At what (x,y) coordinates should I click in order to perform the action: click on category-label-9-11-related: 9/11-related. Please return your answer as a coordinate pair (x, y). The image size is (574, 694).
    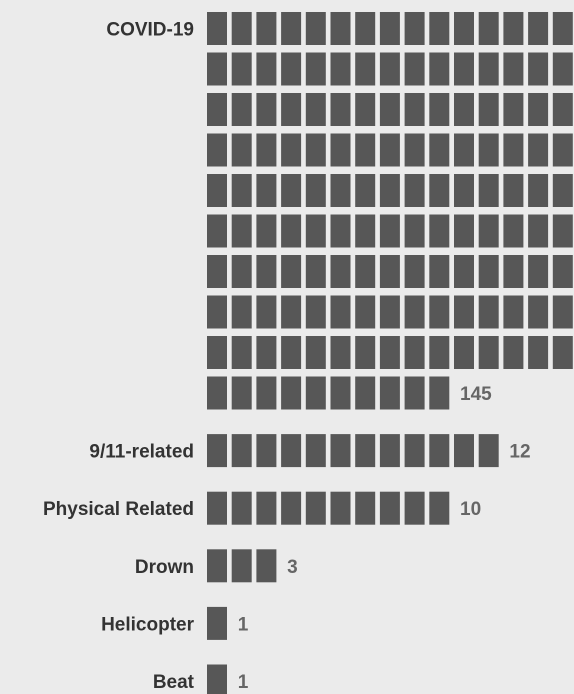
    Looking at the image, I should click on (141, 452).